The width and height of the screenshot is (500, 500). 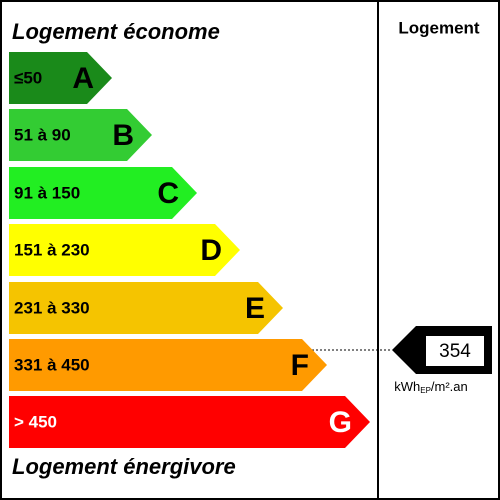 What do you see at coordinates (425, 390) in the screenshot?
I see `unit-sub: EP` at bounding box center [425, 390].